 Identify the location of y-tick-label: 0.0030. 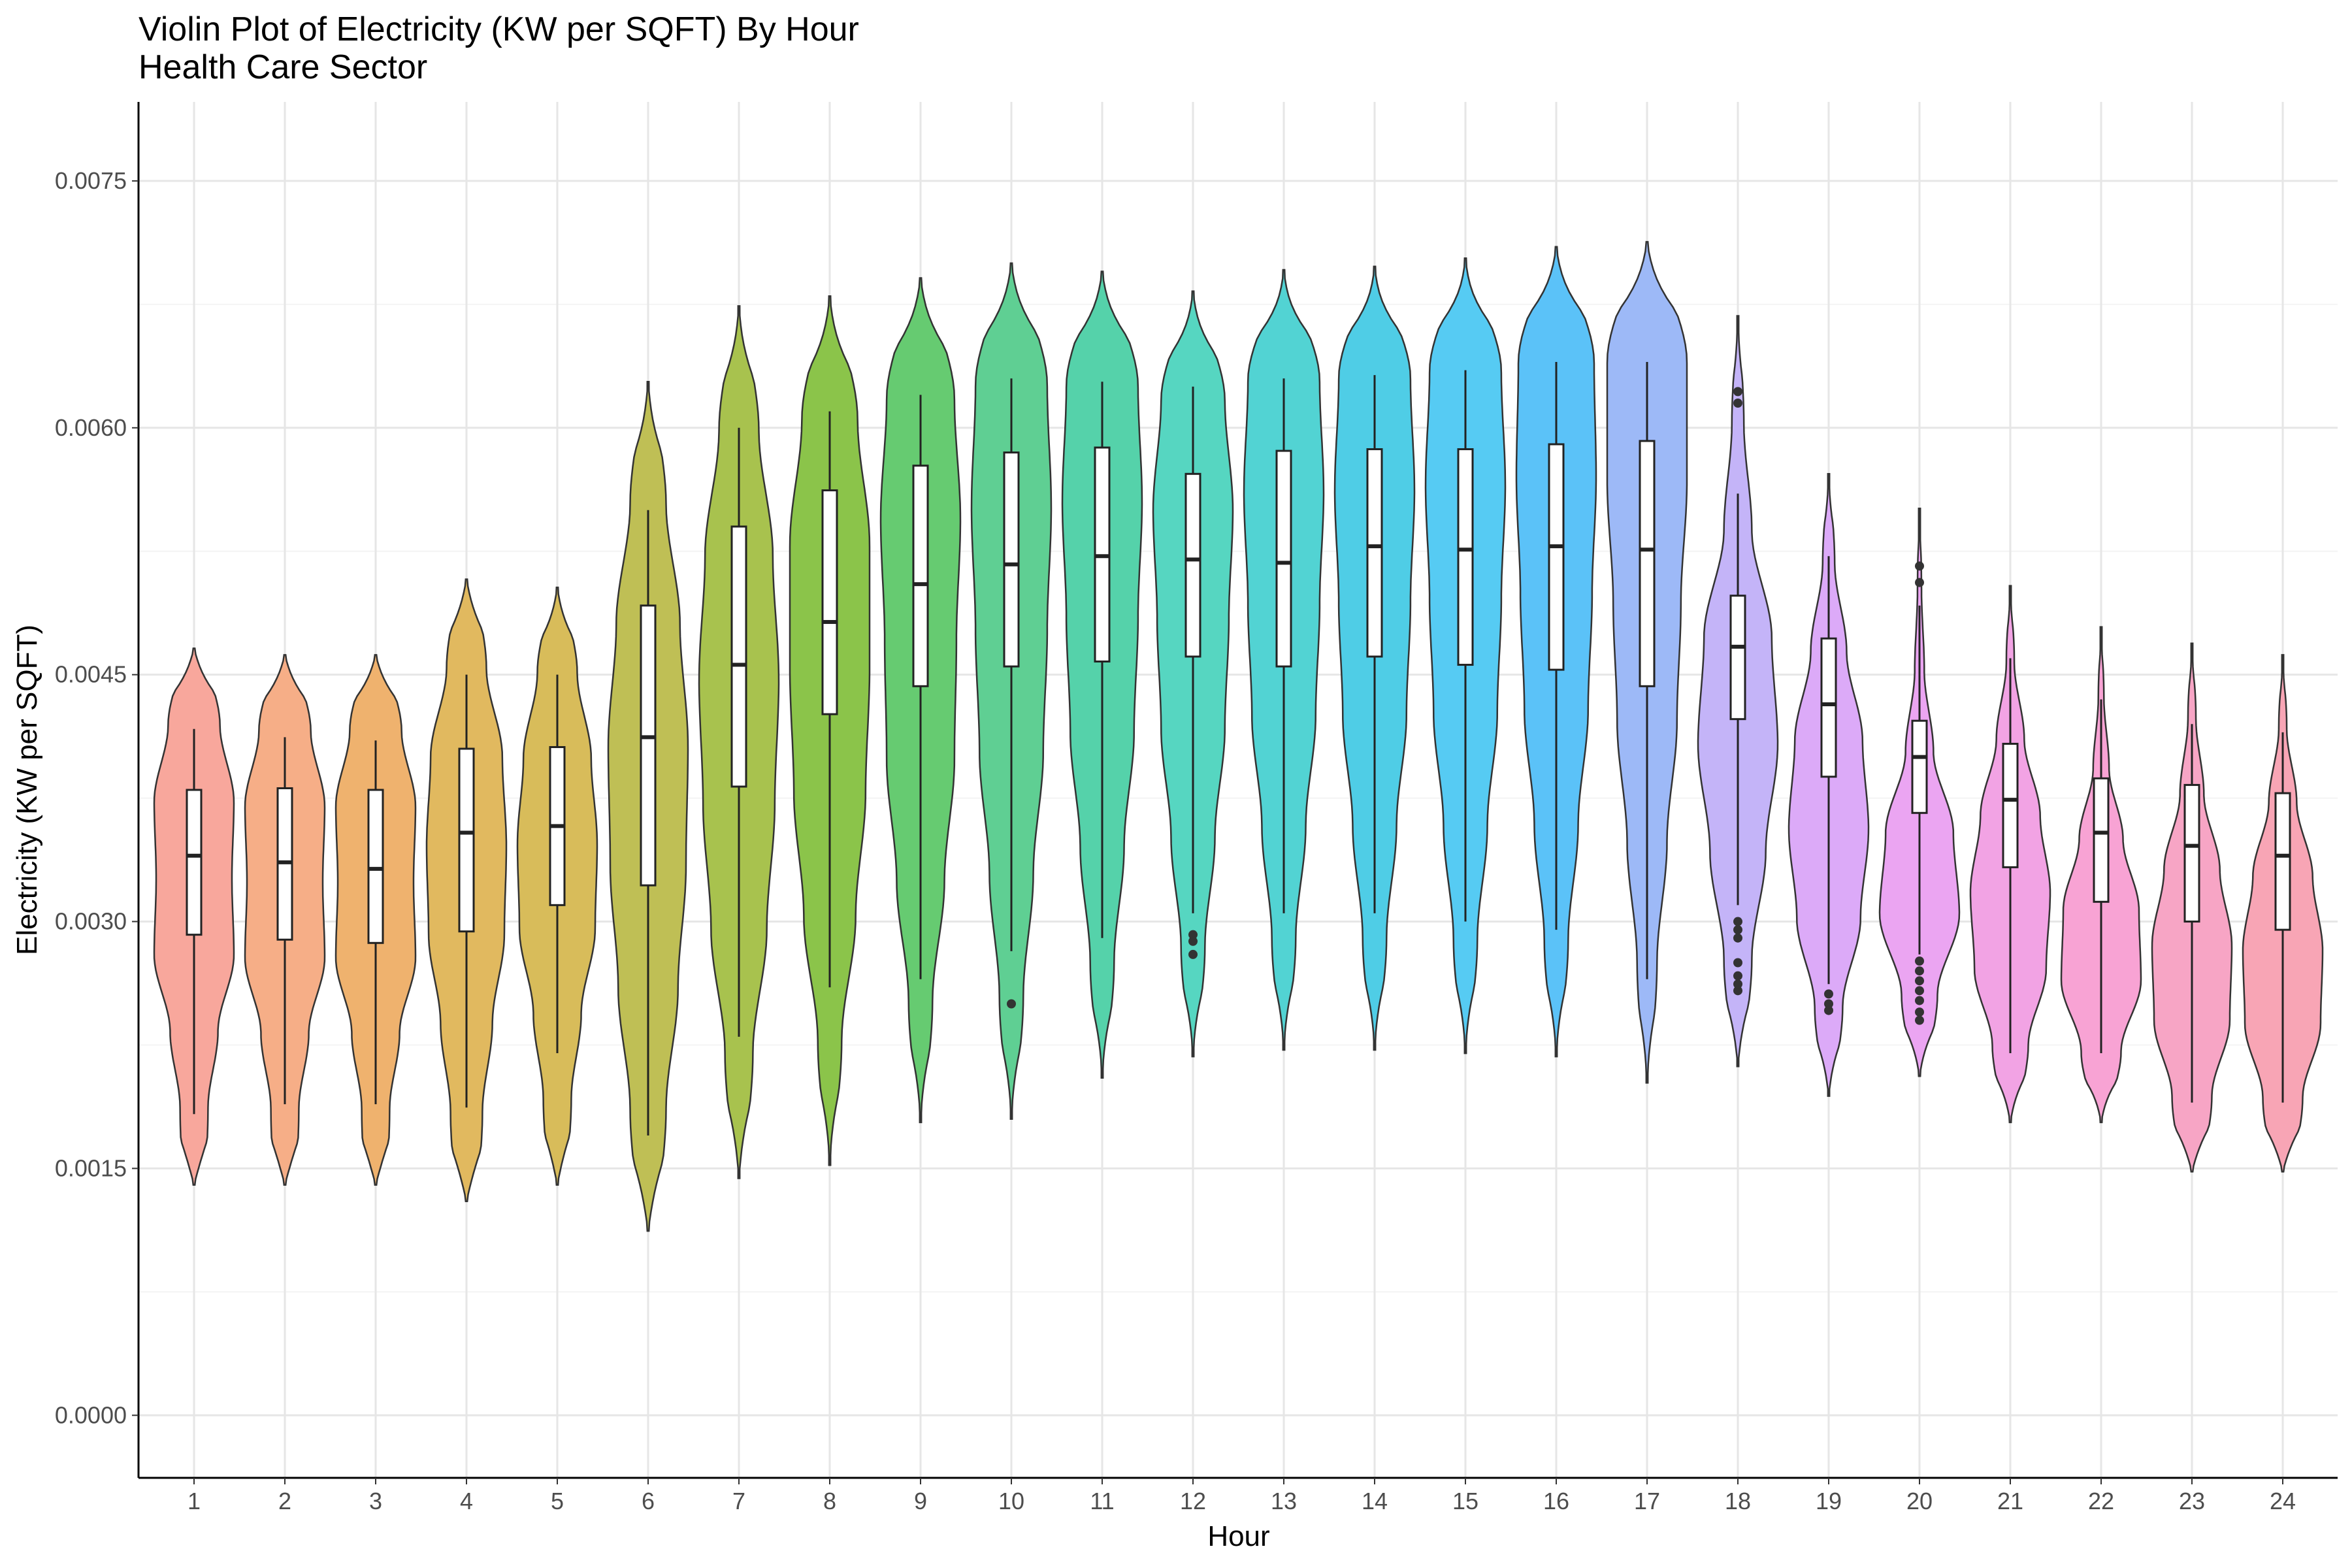
(91, 921).